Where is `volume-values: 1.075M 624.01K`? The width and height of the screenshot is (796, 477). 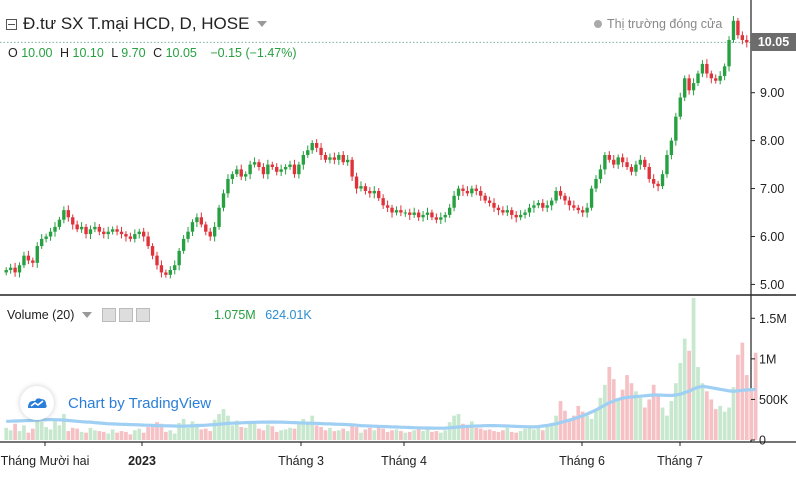
volume-values: 1.075M 624.01K is located at coordinates (263, 315).